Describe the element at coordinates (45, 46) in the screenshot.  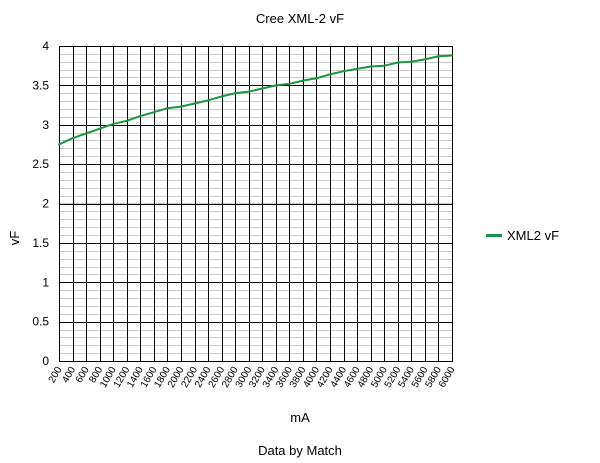
I see `y-tick-label: 4` at that location.